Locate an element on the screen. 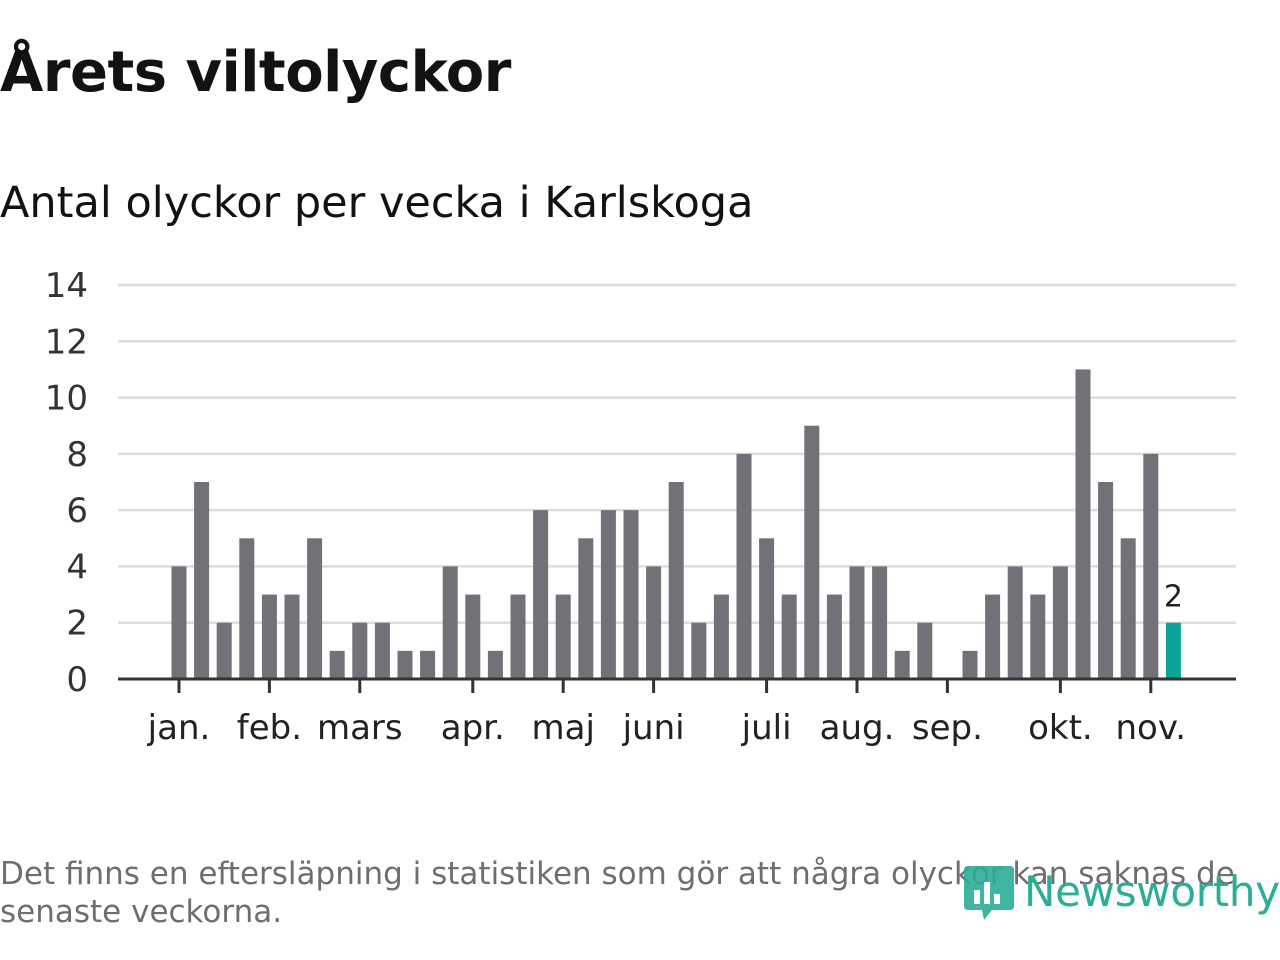 The height and width of the screenshot is (960, 1280). chart-title: Årets viltolyckor is located at coordinates (255, 72).